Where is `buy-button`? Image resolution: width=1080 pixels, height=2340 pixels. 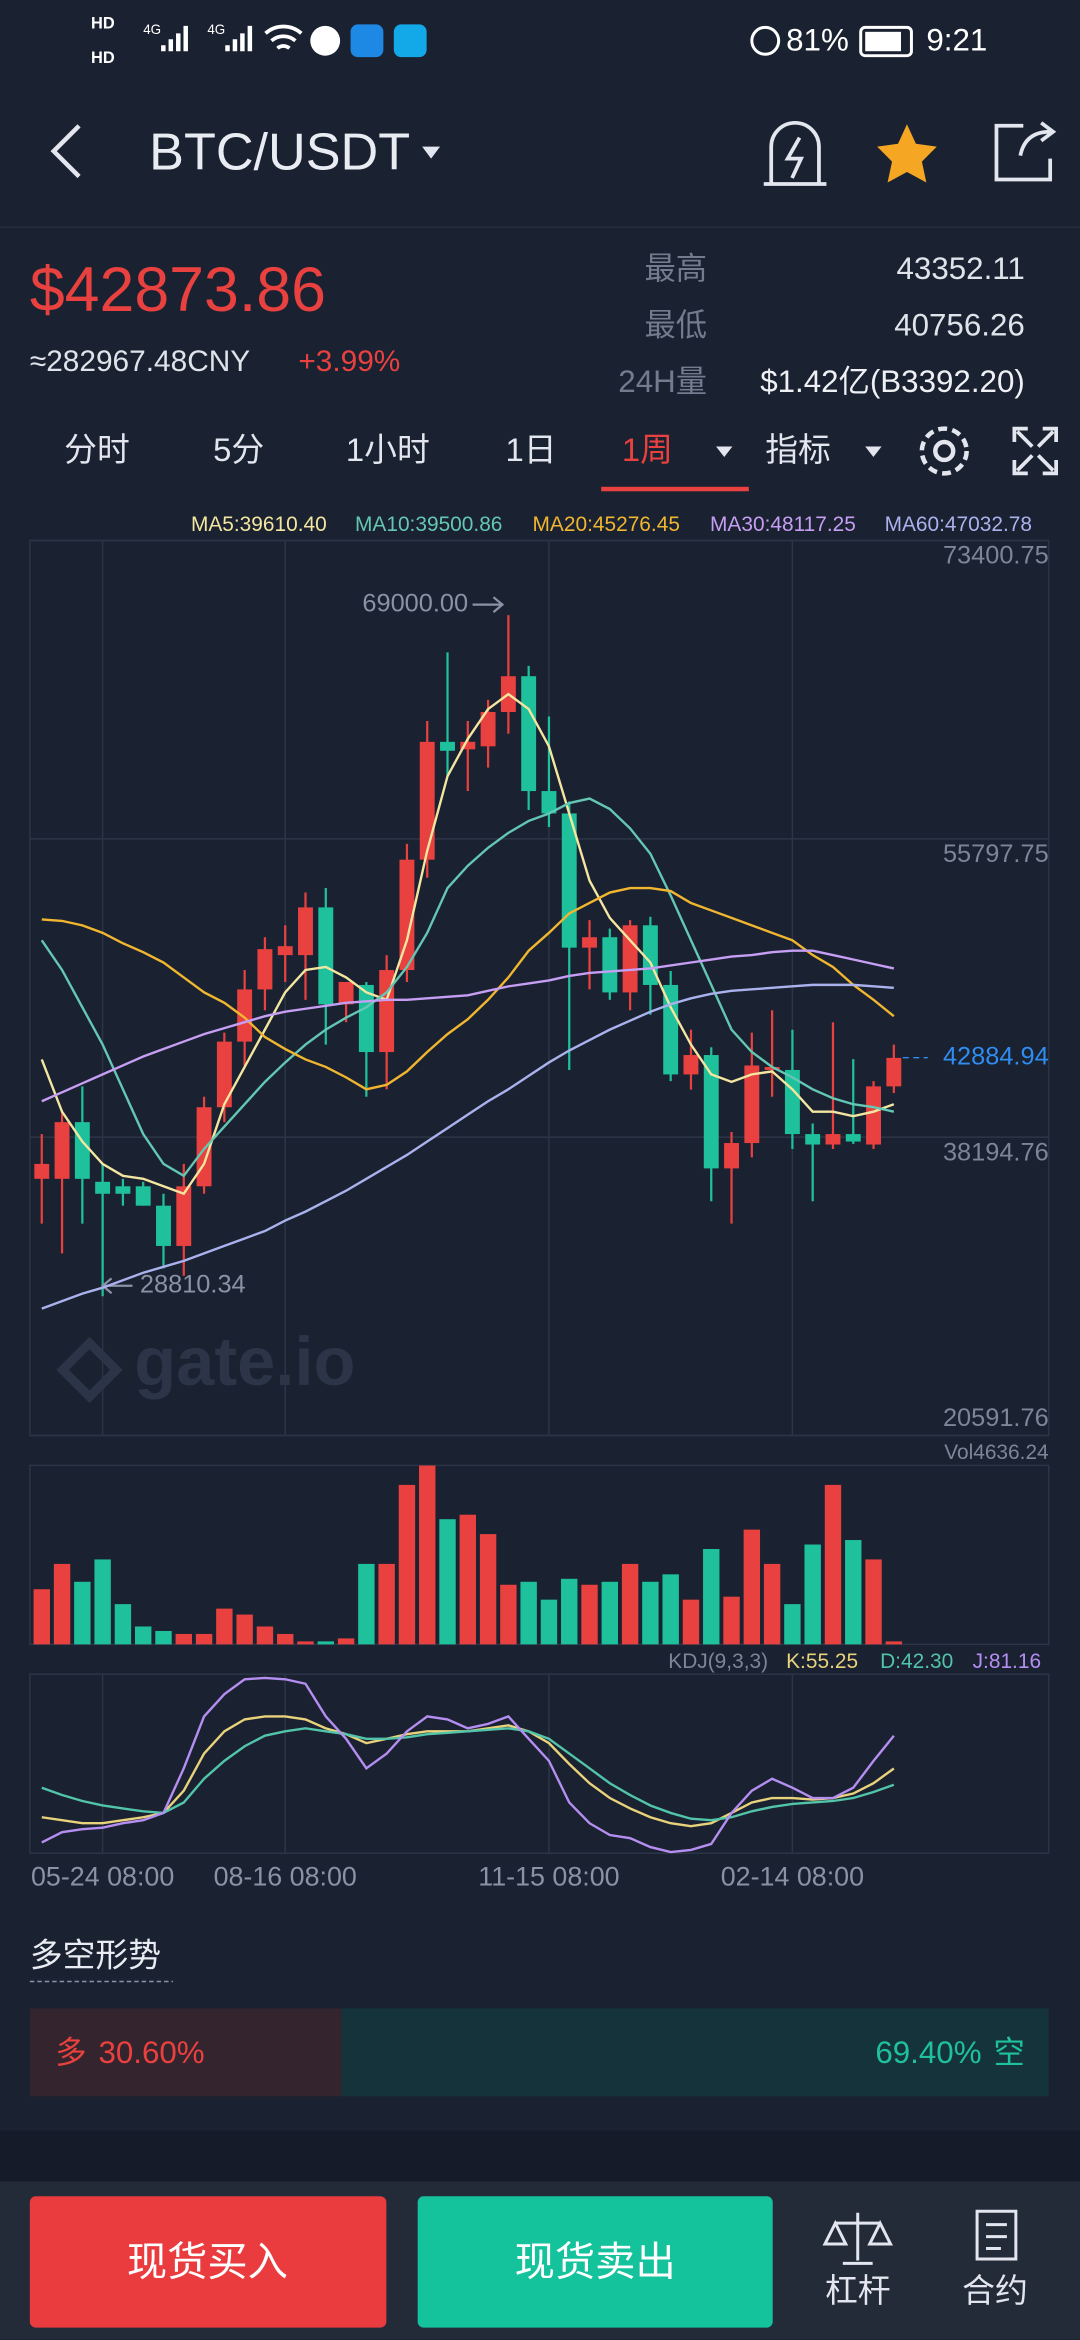 buy-button is located at coordinates (208, 2262).